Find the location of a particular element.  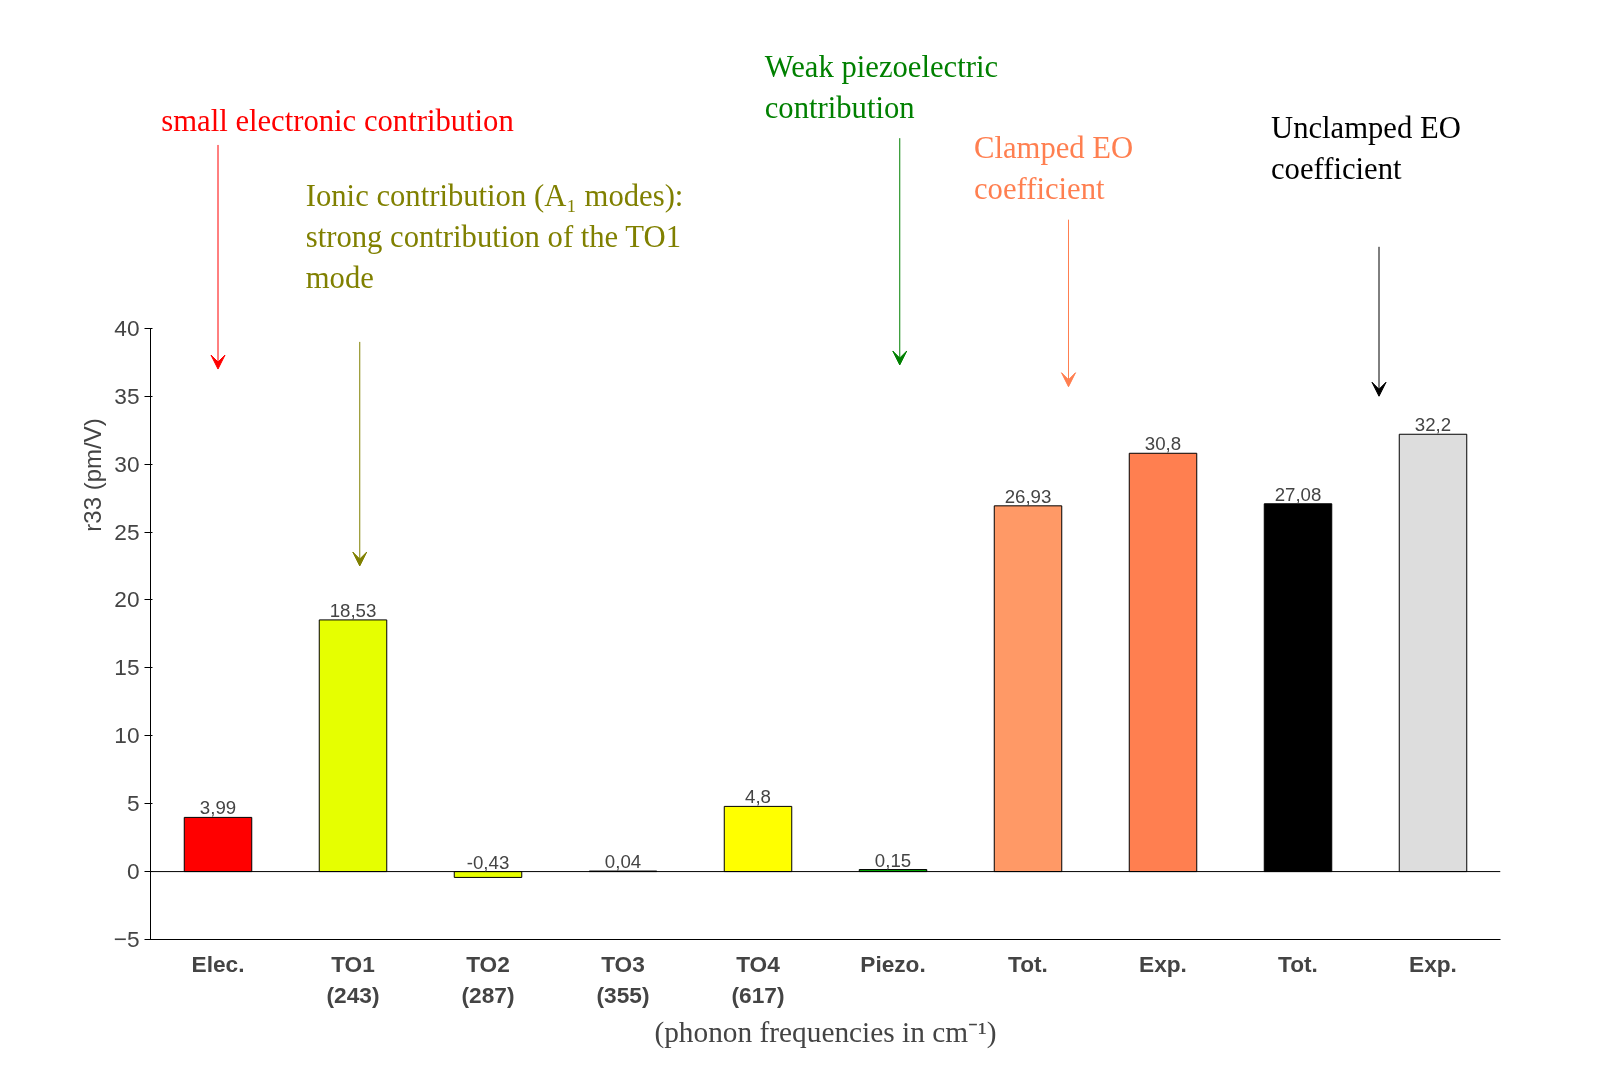

y-tick-label: 10 is located at coordinates (127, 735).